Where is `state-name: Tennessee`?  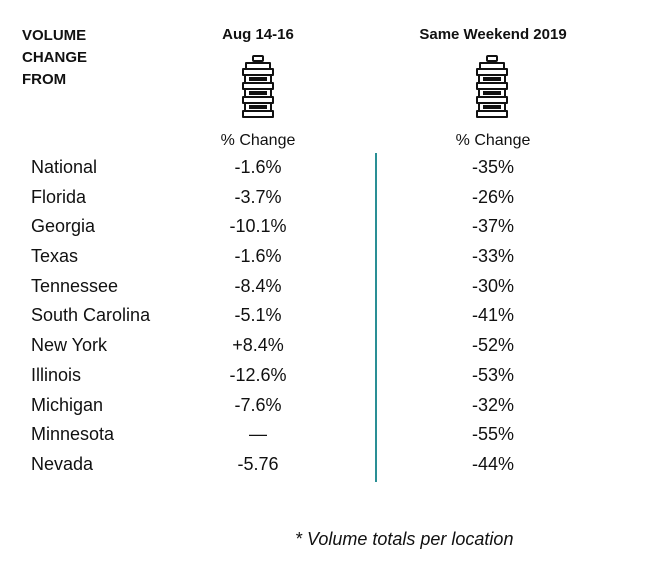
state-name: Tennessee is located at coordinates (75, 285).